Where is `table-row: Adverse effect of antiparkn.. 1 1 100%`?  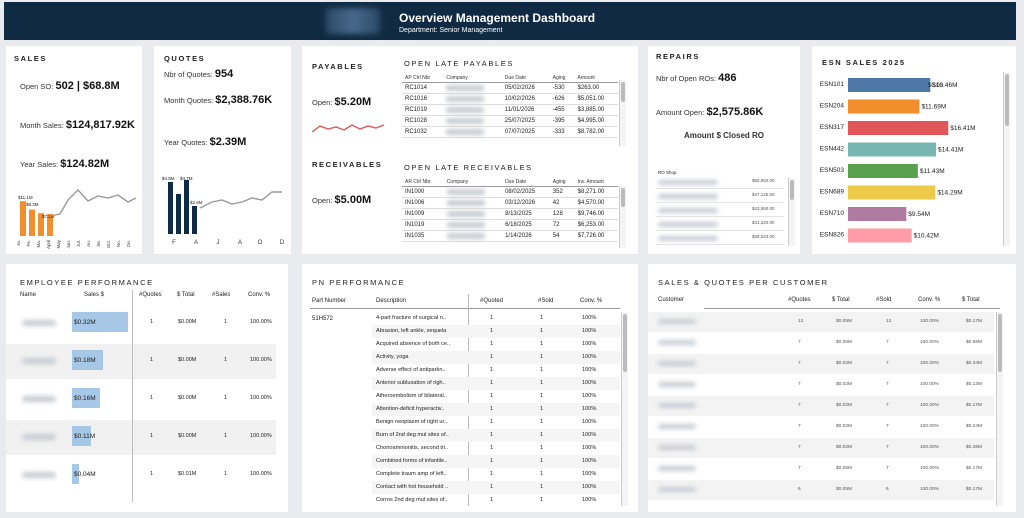 table-row: Adverse effect of antiparkn.. 1 1 100% is located at coordinates (496, 370).